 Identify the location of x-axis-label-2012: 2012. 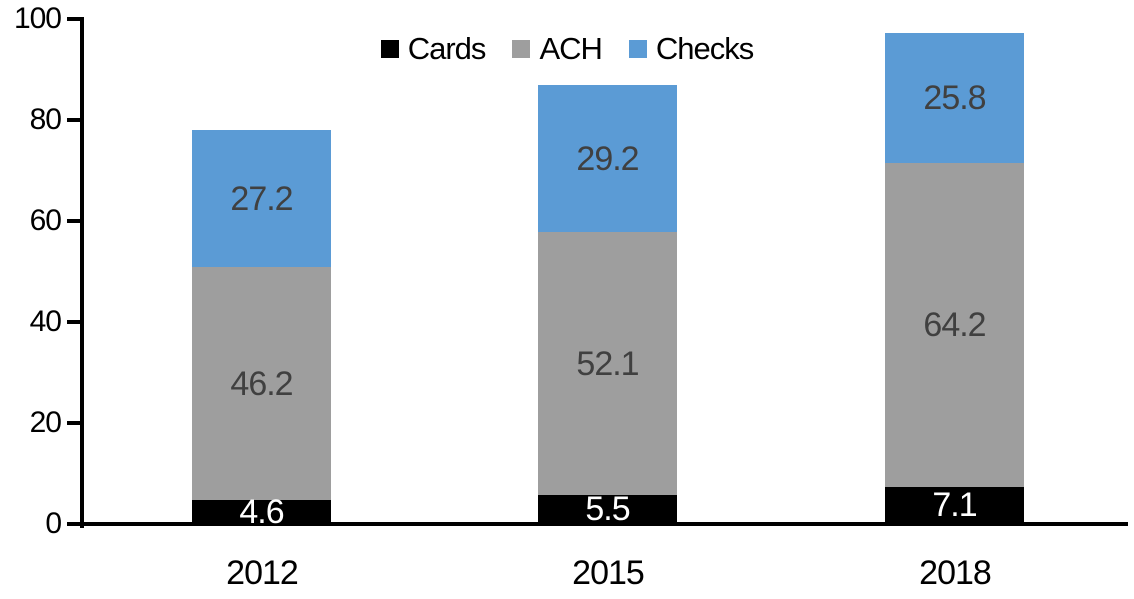
(262, 573).